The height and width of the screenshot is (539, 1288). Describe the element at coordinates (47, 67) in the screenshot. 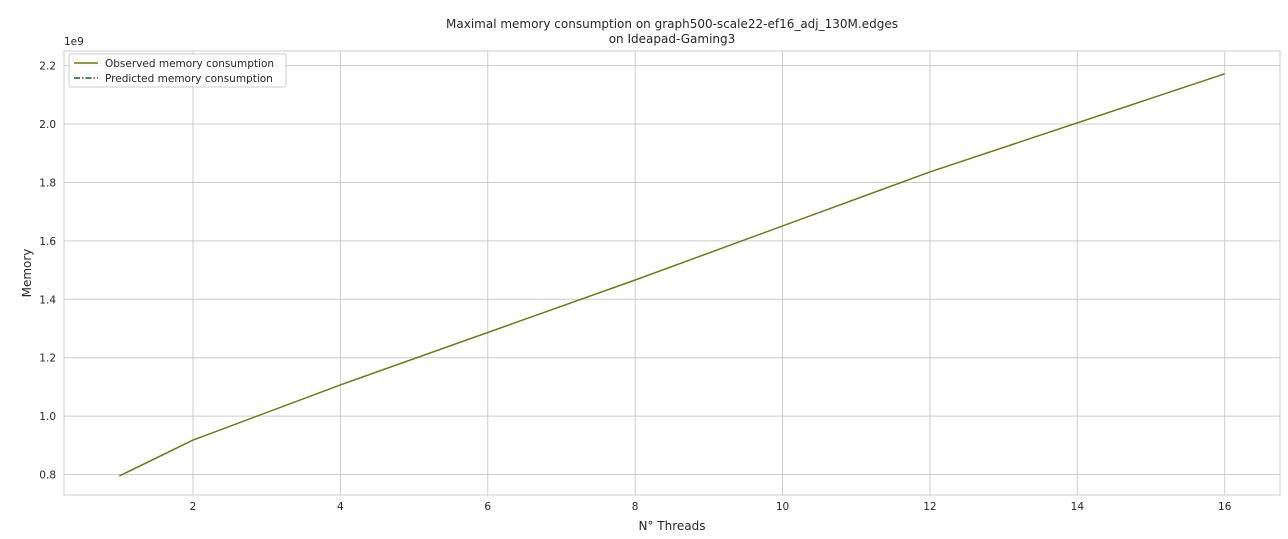

I see `y-tick-label: 2.2` at that location.